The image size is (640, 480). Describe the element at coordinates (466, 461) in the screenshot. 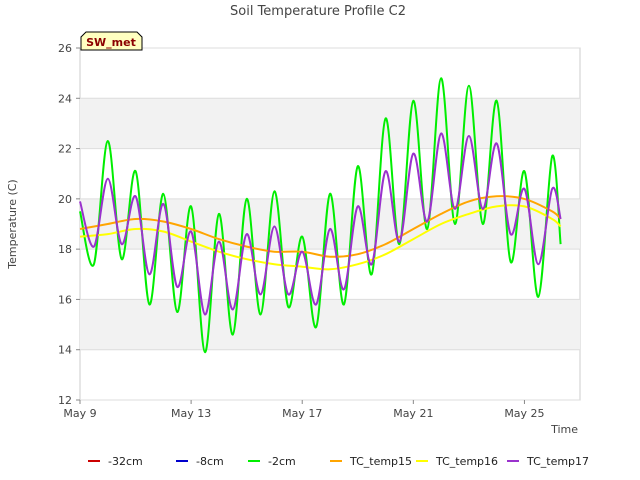

I see `legend-label-tc-temp16: TC_temp16` at that location.